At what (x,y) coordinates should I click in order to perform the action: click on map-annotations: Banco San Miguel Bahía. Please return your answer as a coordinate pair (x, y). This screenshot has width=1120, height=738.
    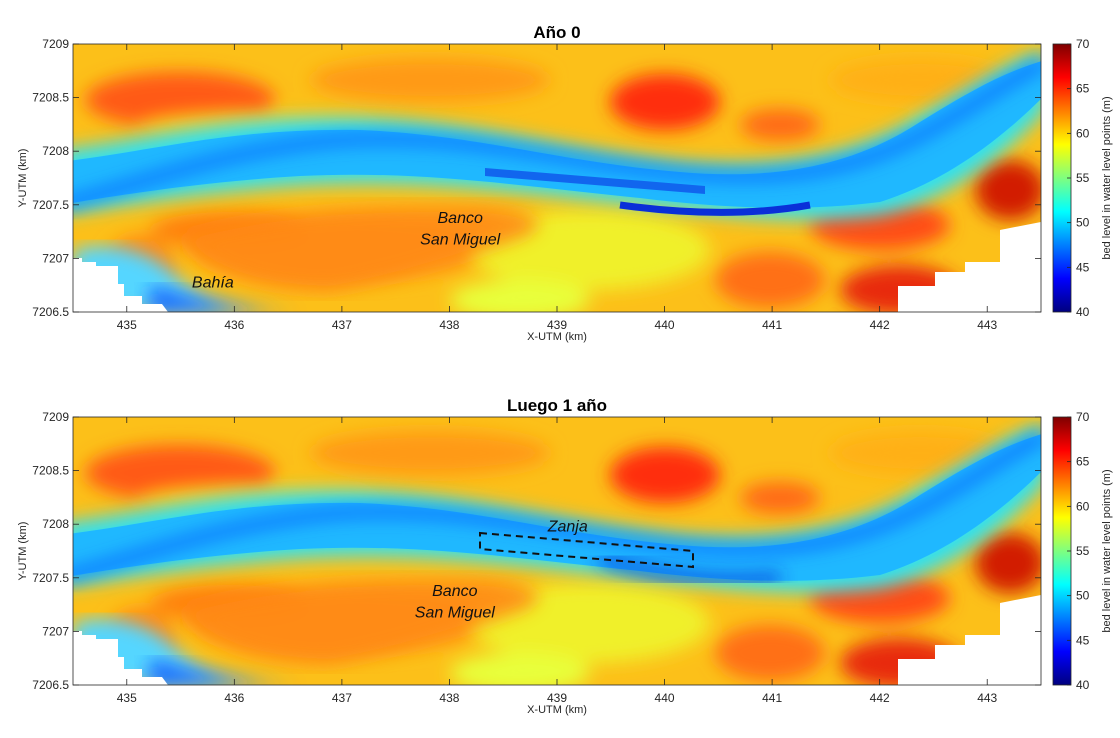
    Looking at the image, I should click on (346, 250).